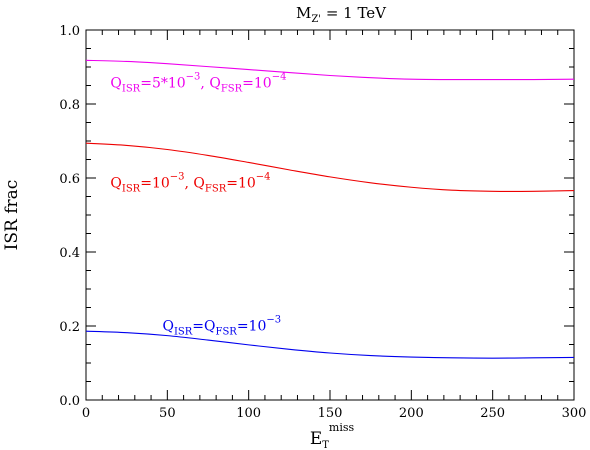  I want to click on series-label-part: =Q, so click(203, 326).